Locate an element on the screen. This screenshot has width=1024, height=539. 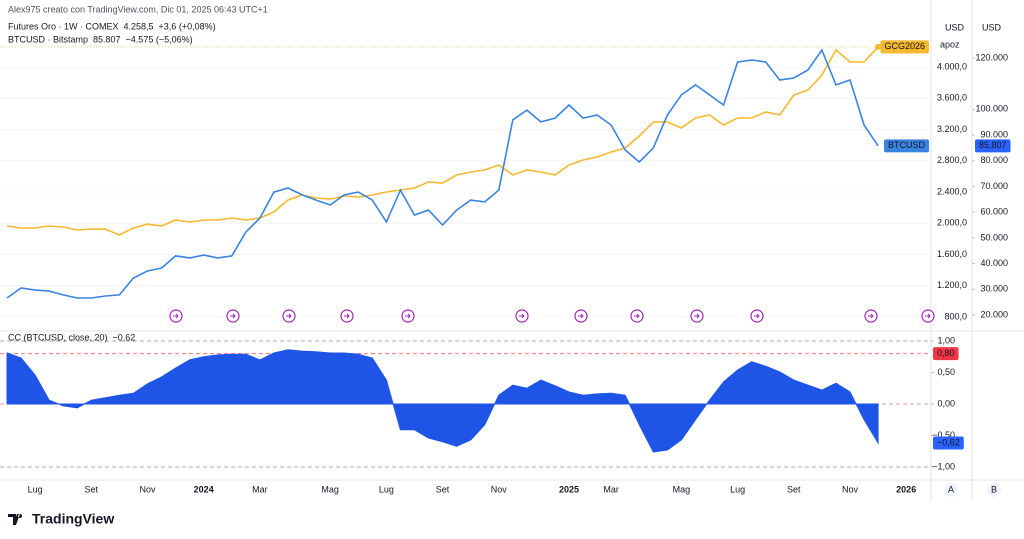
scale-button-label: B is located at coordinates (994, 489).